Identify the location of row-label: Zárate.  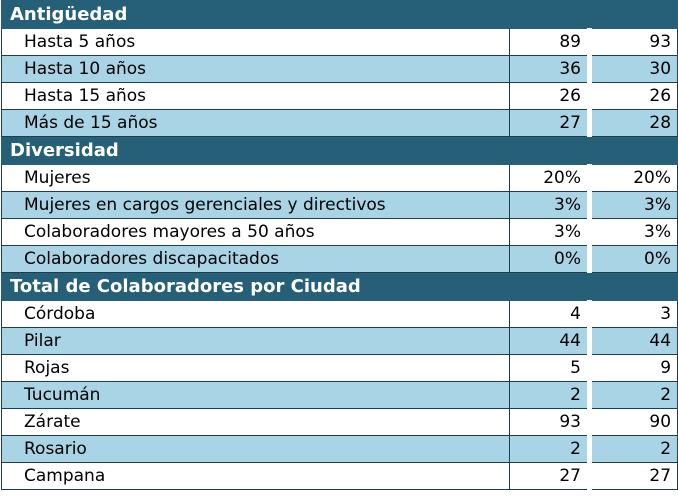
(255, 422).